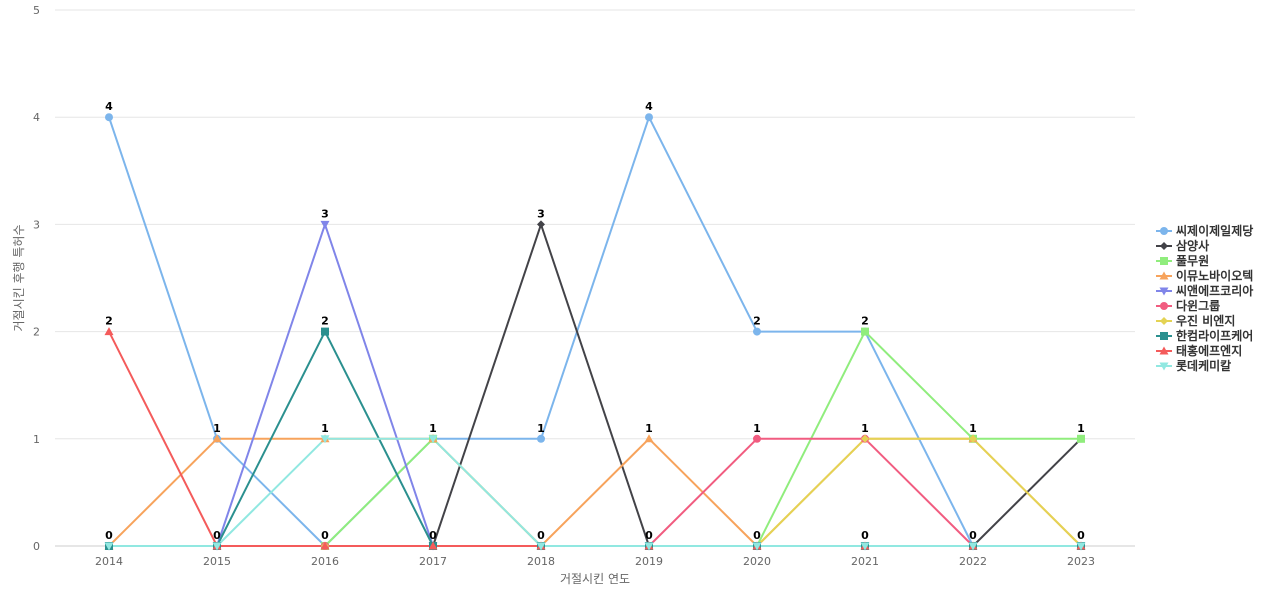 The width and height of the screenshot is (1280, 604). Describe the element at coordinates (1198, 305) in the screenshot. I see `legend-label: 다윈그룹` at that location.